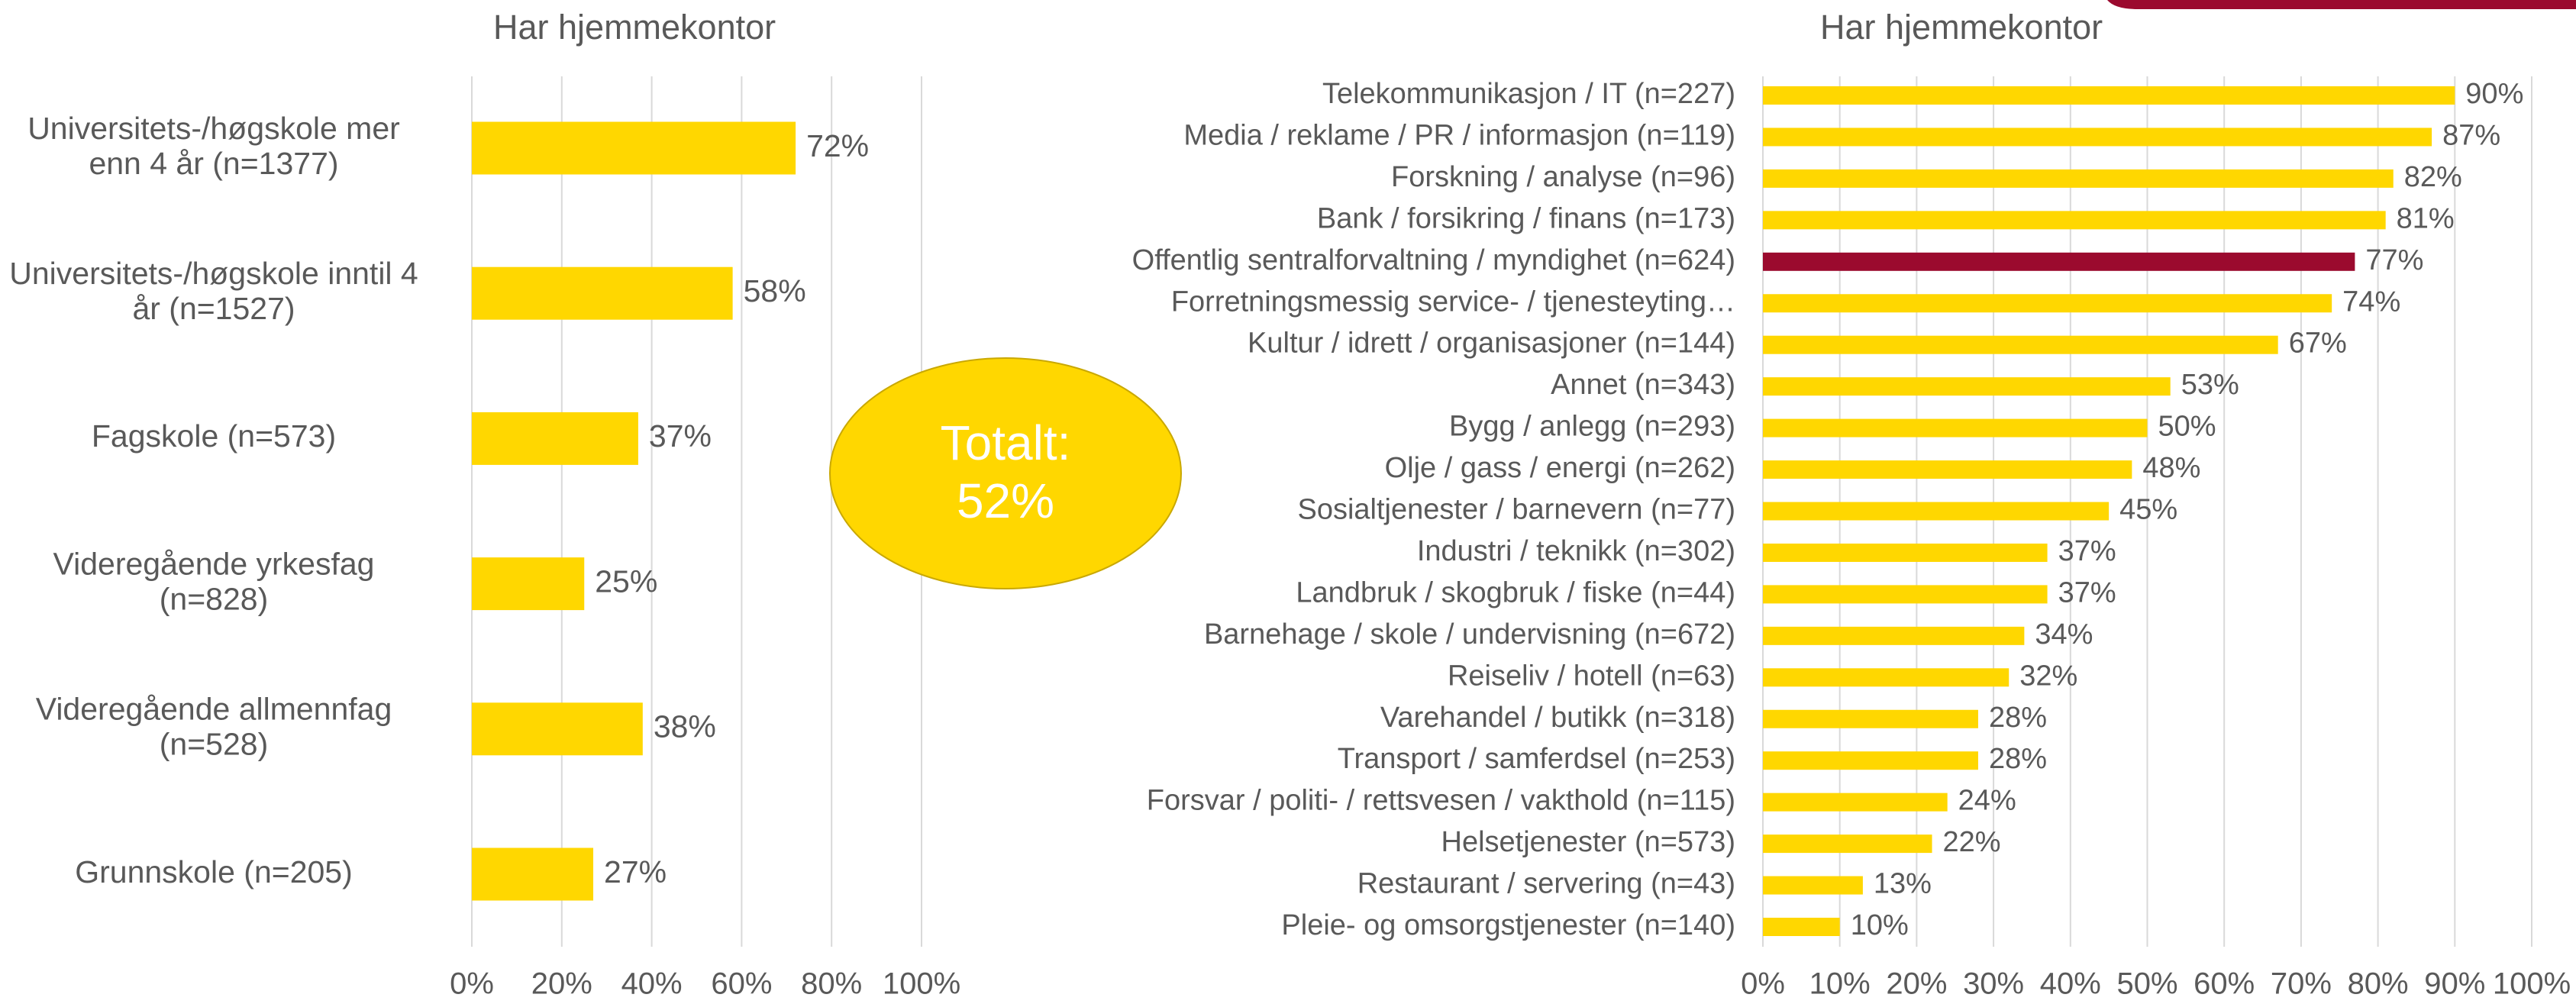  Describe the element at coordinates (1591, 676) in the screenshot. I see `category-label: Reiseliv / hotell (n=63)` at that location.